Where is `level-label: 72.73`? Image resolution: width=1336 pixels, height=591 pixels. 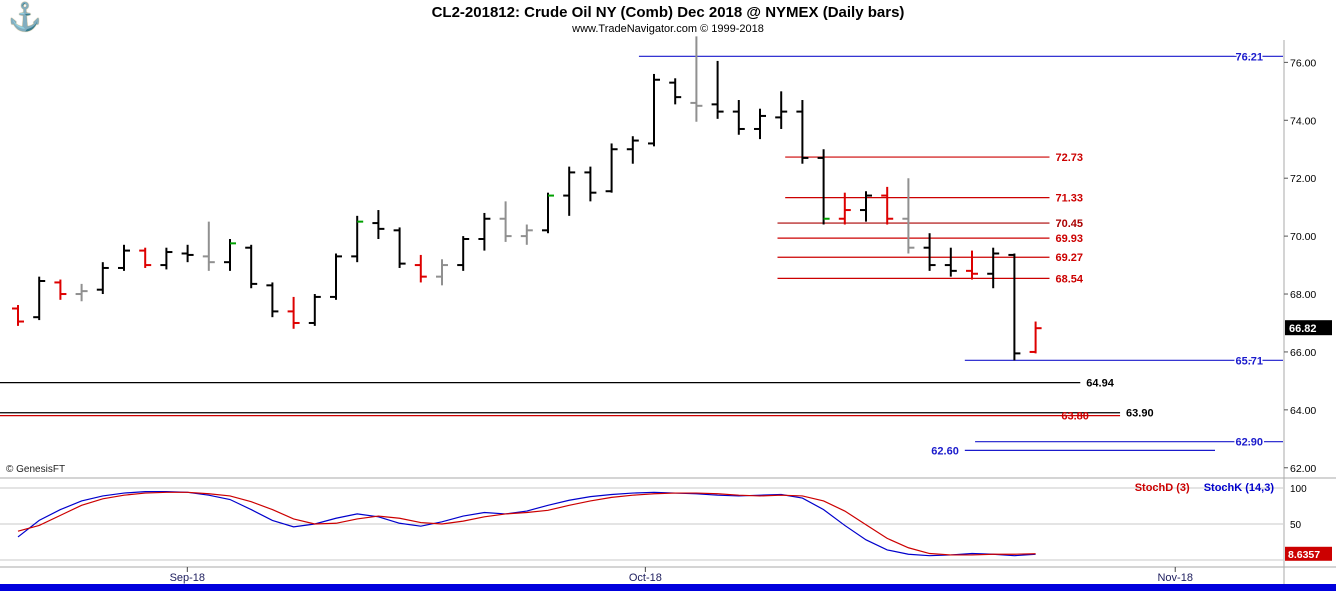
level-label: 72.73 is located at coordinates (1069, 158).